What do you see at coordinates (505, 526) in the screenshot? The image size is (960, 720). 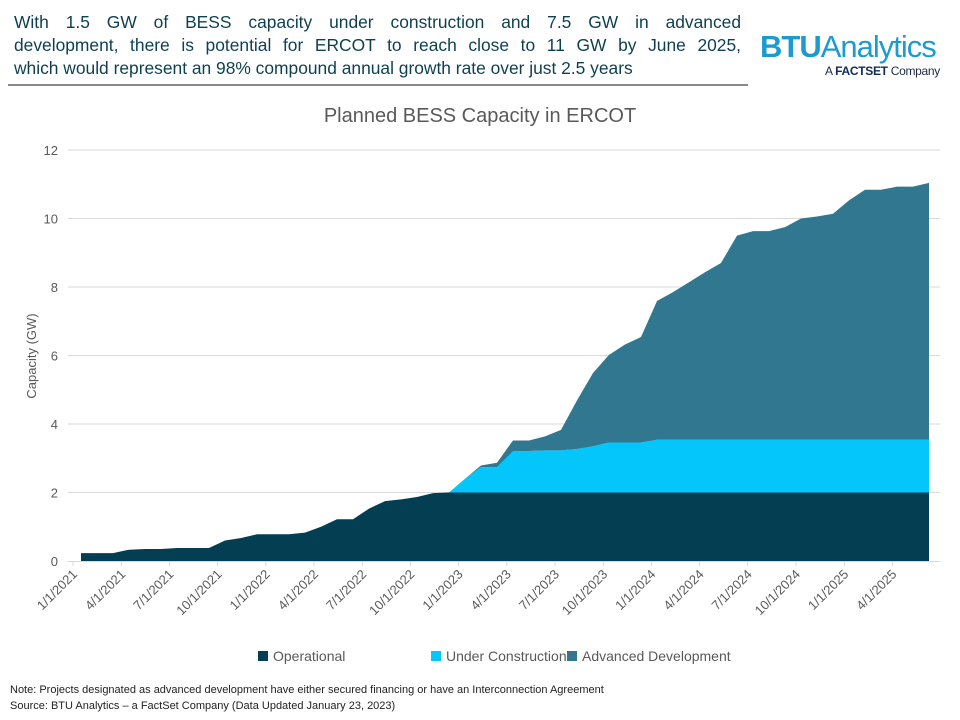 I see `area-operational` at bounding box center [505, 526].